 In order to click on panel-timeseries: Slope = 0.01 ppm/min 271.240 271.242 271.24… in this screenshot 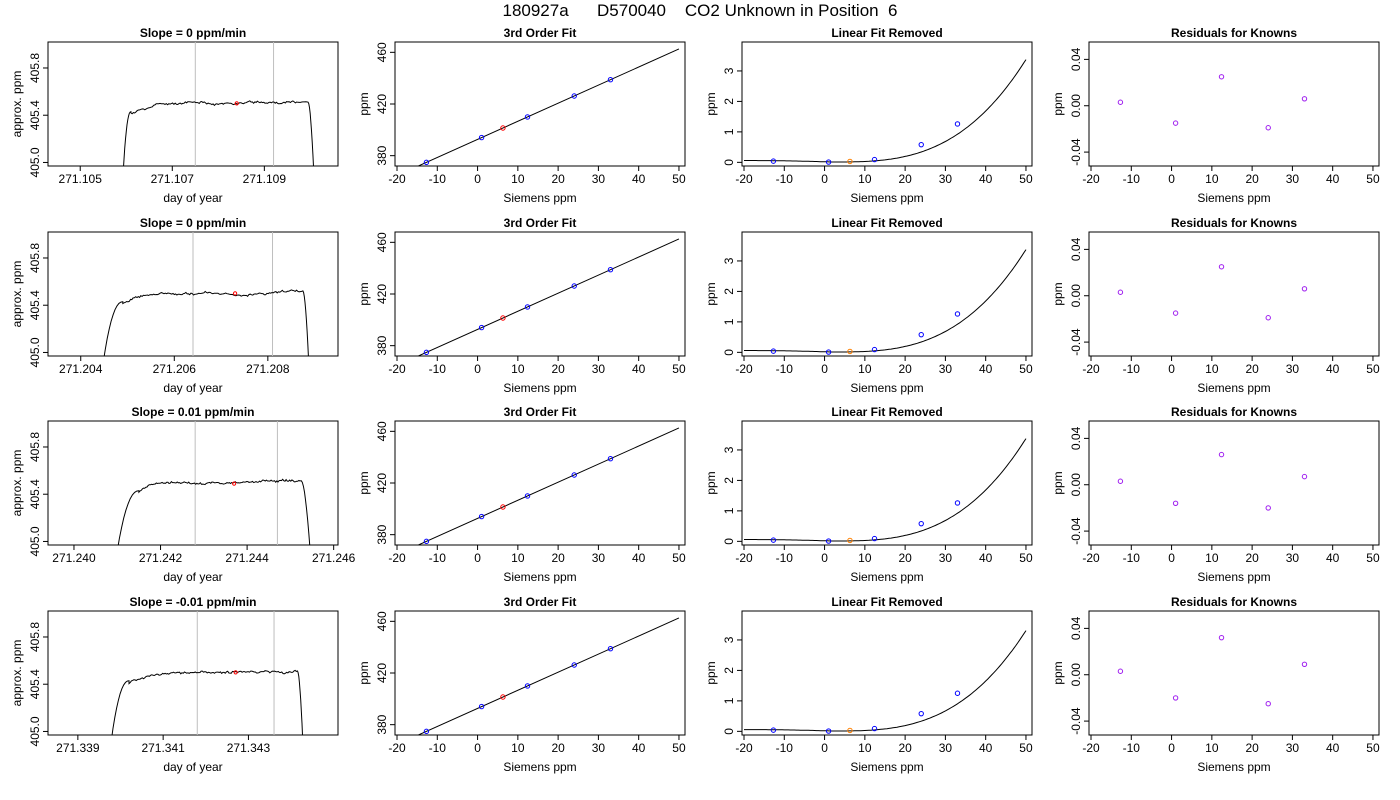, I will do `click(183, 494)`.